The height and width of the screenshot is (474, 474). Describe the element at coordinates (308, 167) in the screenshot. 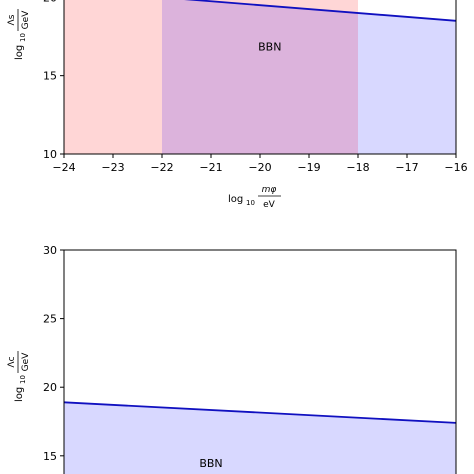

I see `x-tick-label: −19` at that location.